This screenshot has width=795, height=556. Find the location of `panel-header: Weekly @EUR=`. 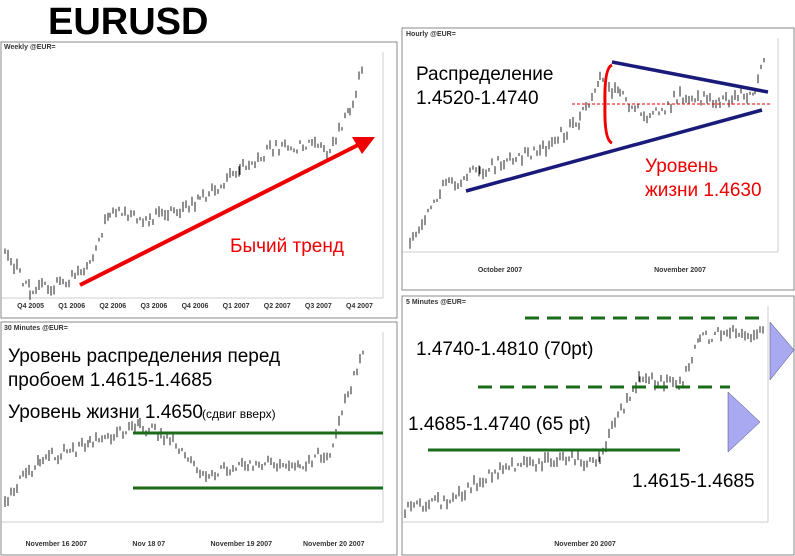

panel-header: Weekly @EUR= is located at coordinates (30, 47).